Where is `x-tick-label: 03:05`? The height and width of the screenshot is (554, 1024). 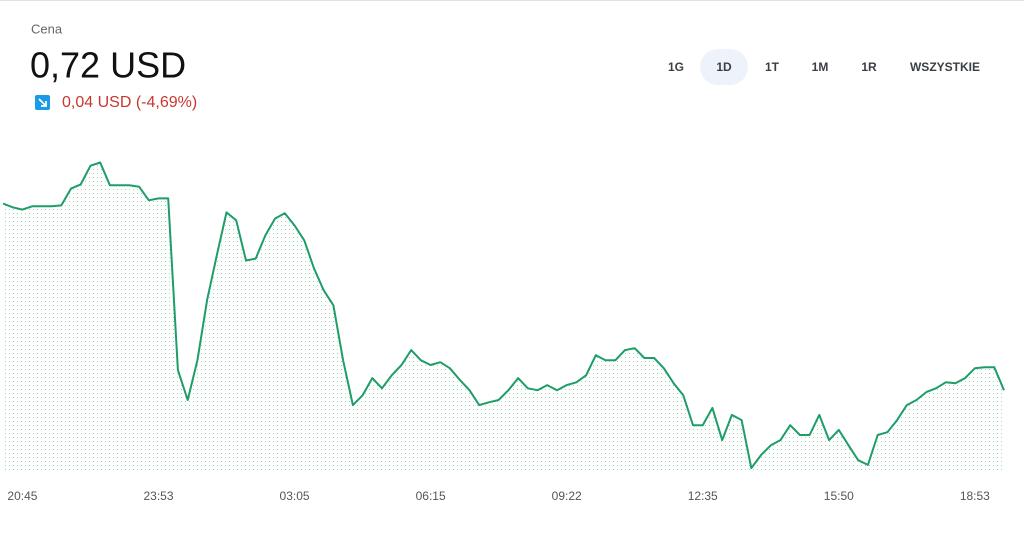 x-tick-label: 03:05 is located at coordinates (295, 496).